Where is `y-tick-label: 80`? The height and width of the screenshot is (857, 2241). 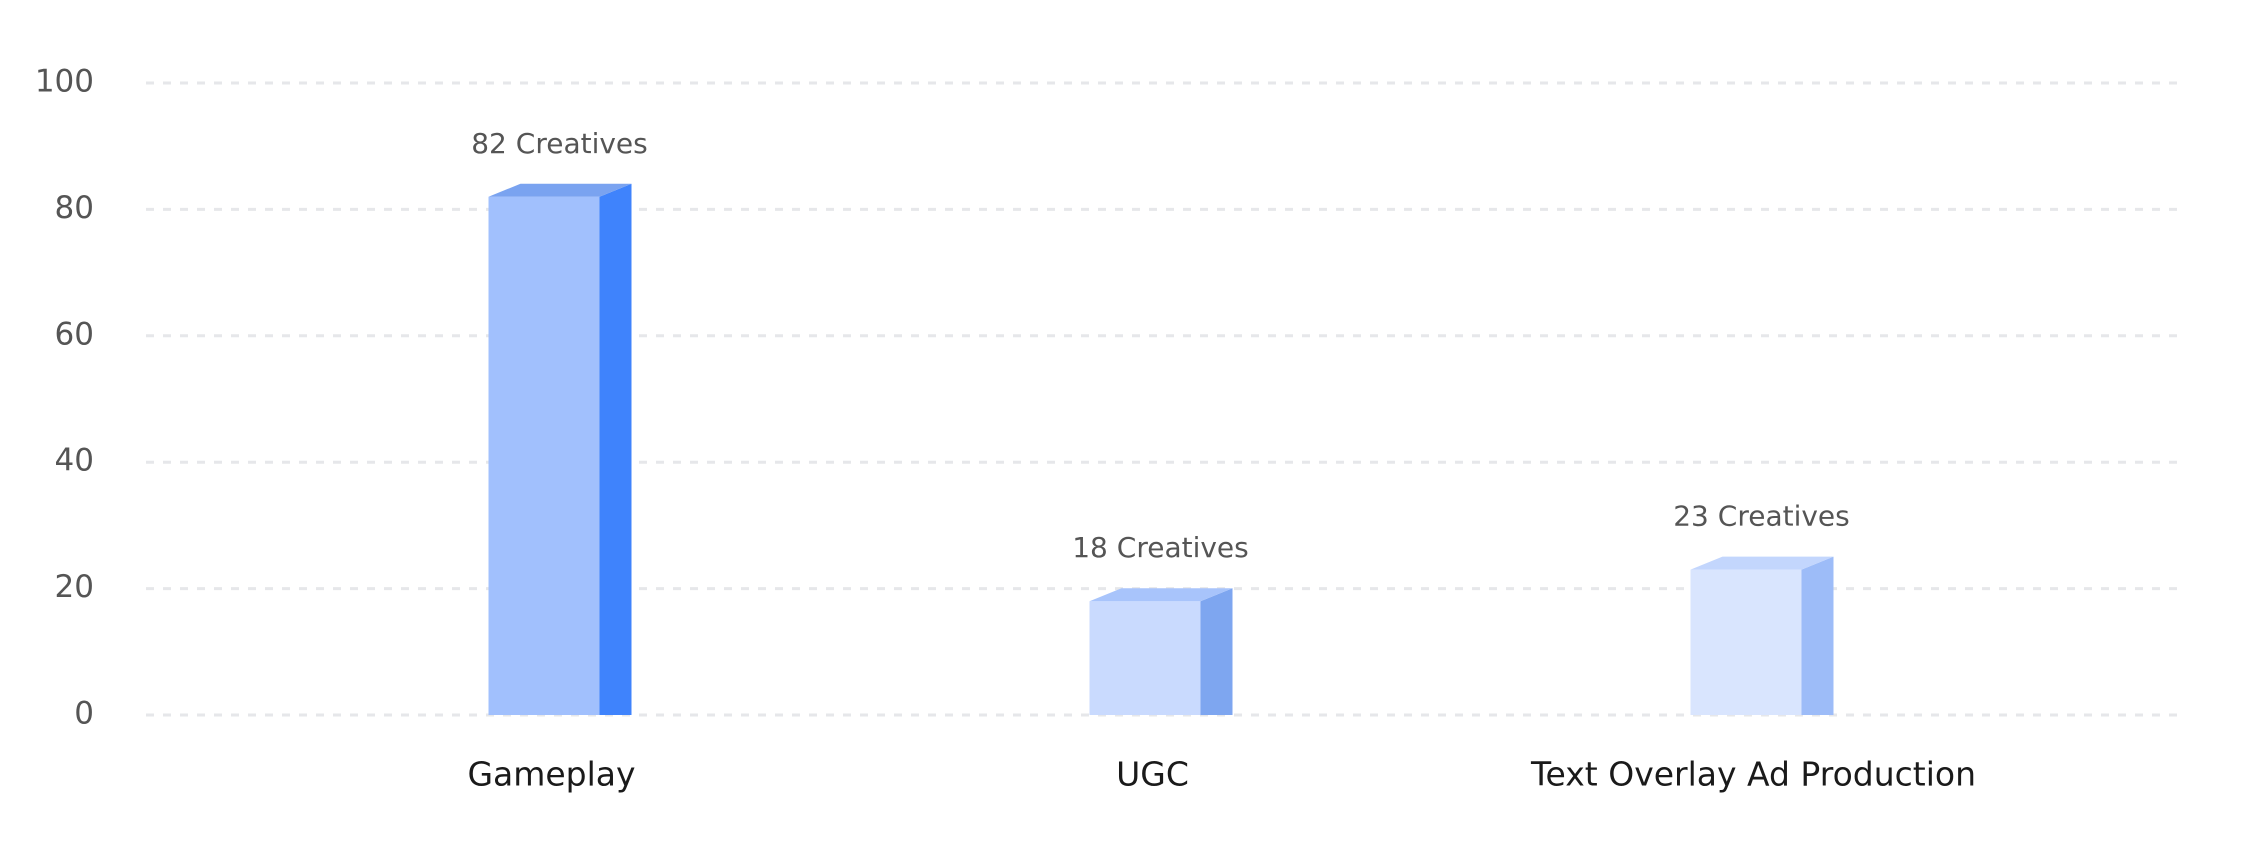 y-tick-label: 80 is located at coordinates (74, 208).